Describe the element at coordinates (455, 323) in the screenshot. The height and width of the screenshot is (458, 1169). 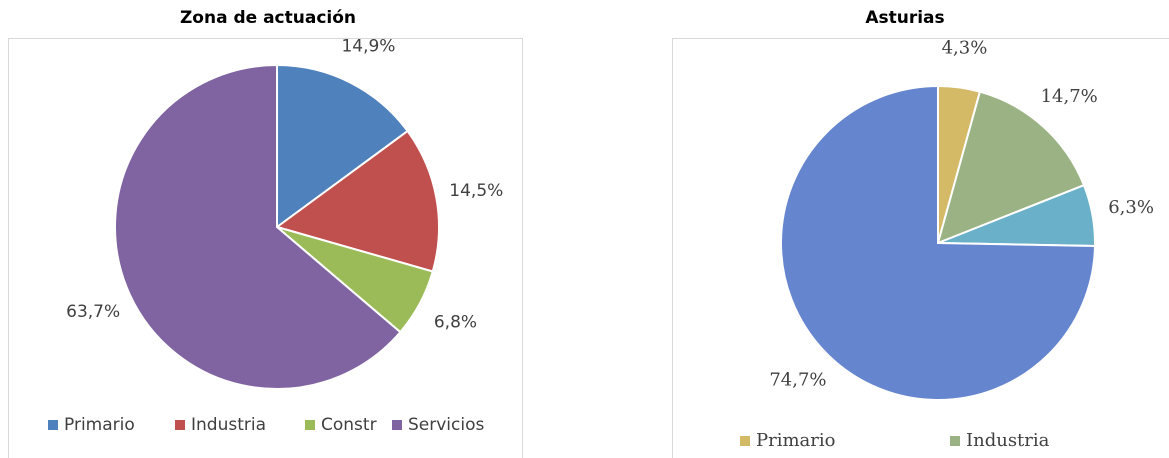
I see `data-label: 6,8%` at that location.